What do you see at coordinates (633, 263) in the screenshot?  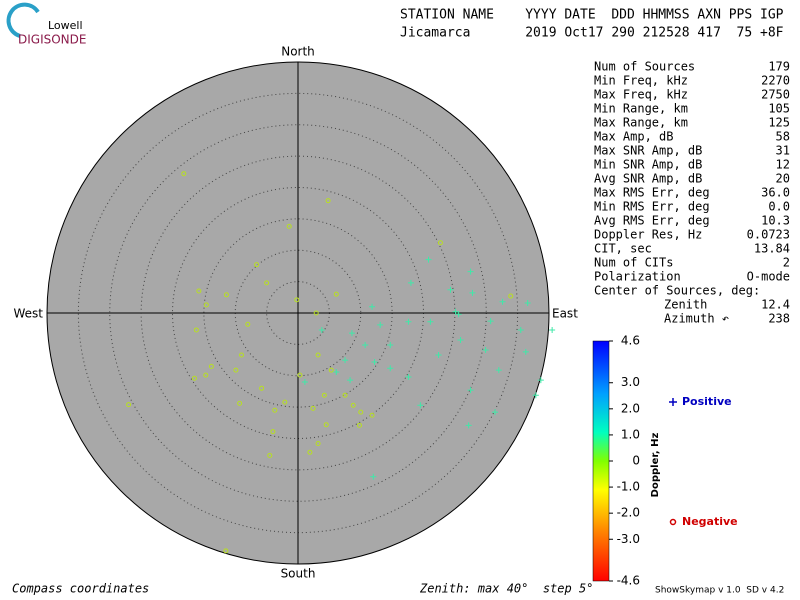 I see `param-label: Num of CITs` at bounding box center [633, 263].